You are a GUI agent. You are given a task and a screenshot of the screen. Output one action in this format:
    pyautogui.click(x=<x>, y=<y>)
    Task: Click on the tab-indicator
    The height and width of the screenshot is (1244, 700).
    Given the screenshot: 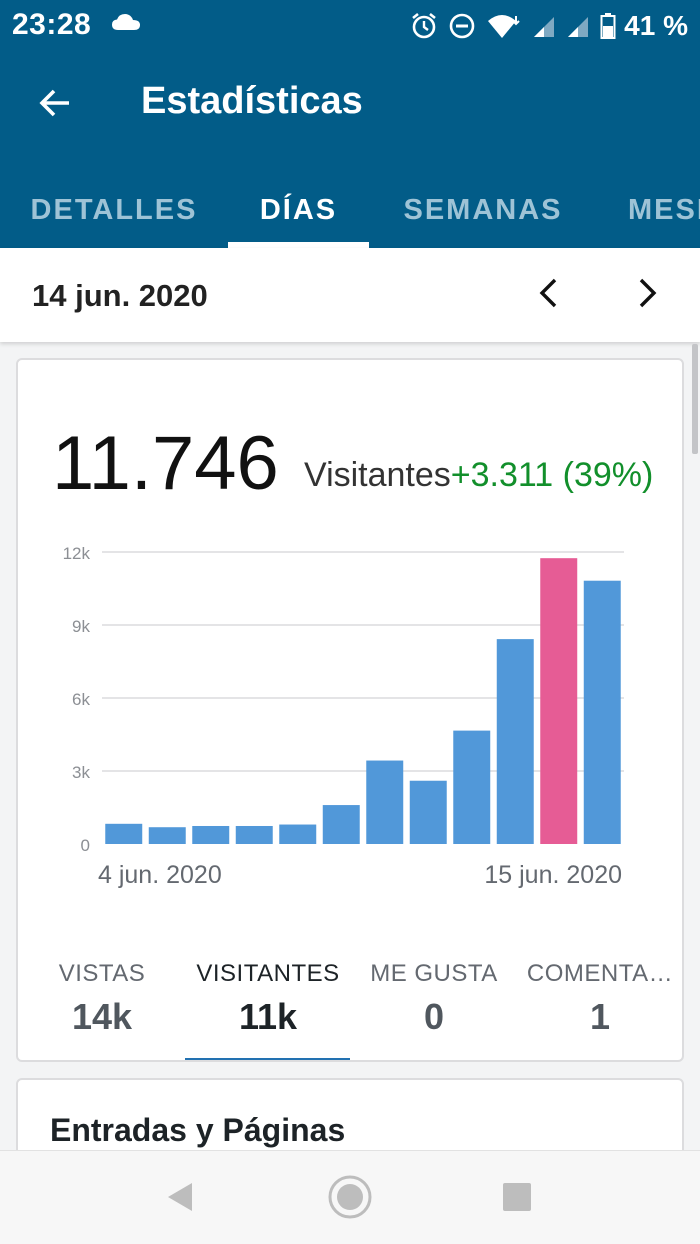 What is the action you would take?
    pyautogui.click(x=298, y=245)
    